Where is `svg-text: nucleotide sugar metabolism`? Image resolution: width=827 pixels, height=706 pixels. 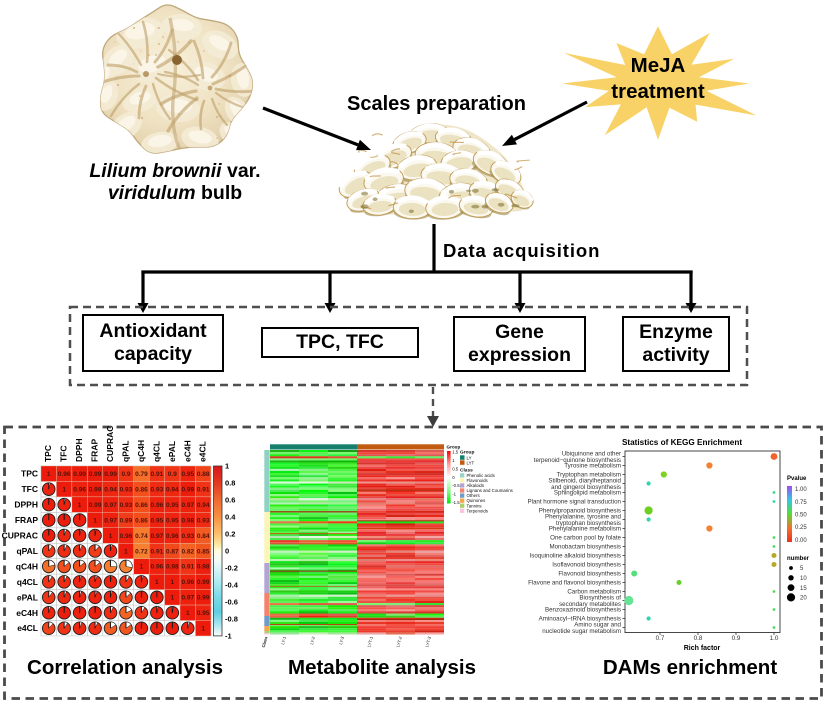
svg-text: nucleotide sugar metabolism is located at coordinates (581, 631).